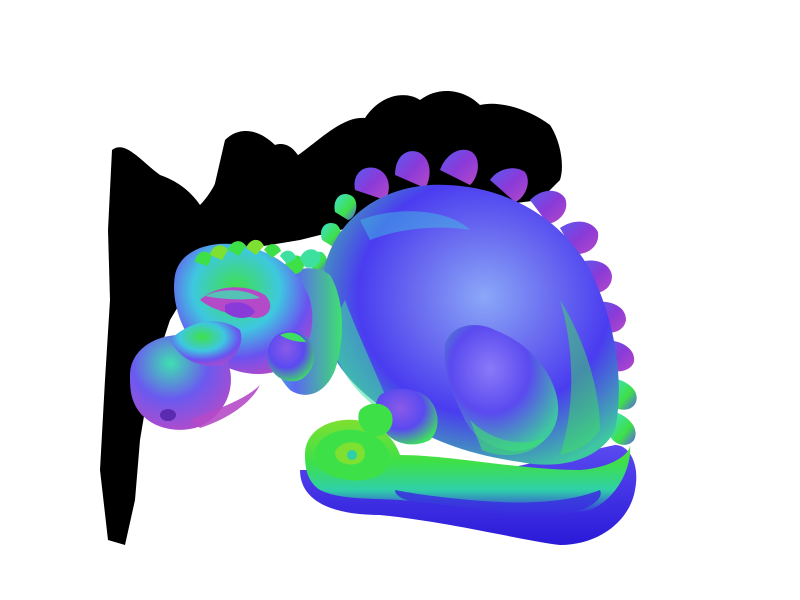  What do you see at coordinates (352, 455) in the screenshot?
I see `tail-curl` at bounding box center [352, 455].